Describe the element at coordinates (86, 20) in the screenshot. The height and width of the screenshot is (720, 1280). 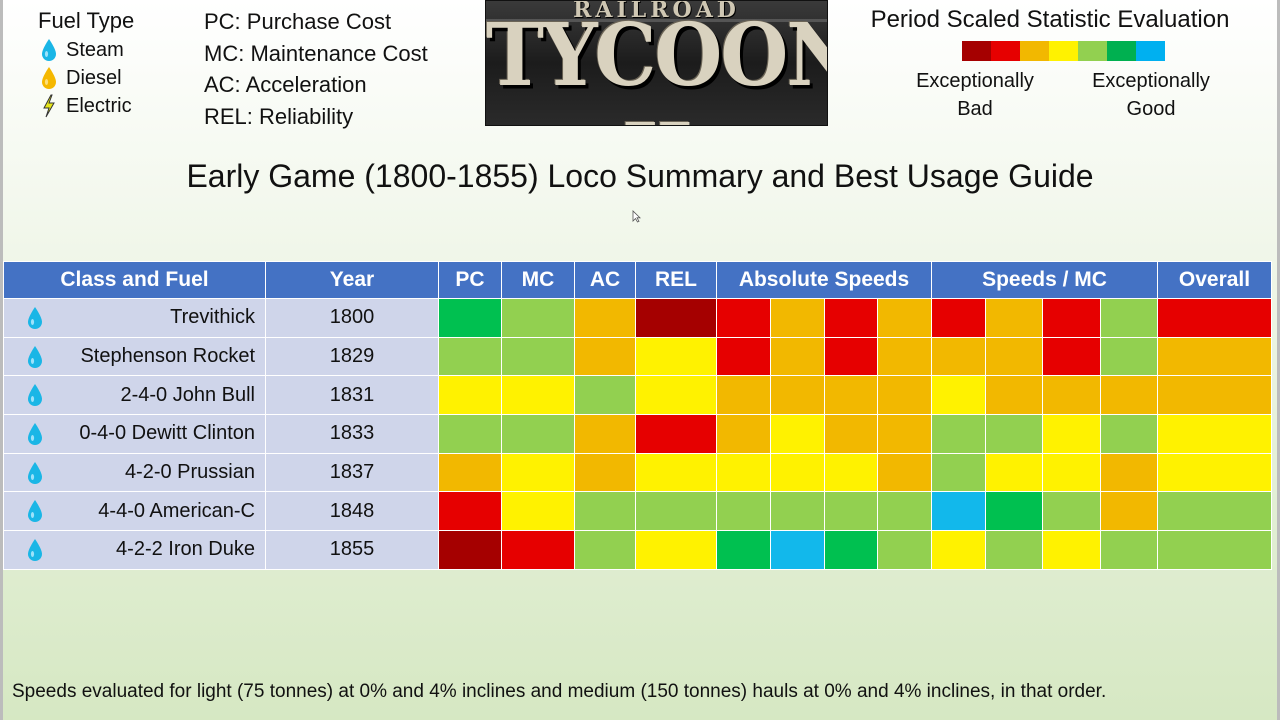
I see `fuel-legend-title: Fuel Type` at that location.